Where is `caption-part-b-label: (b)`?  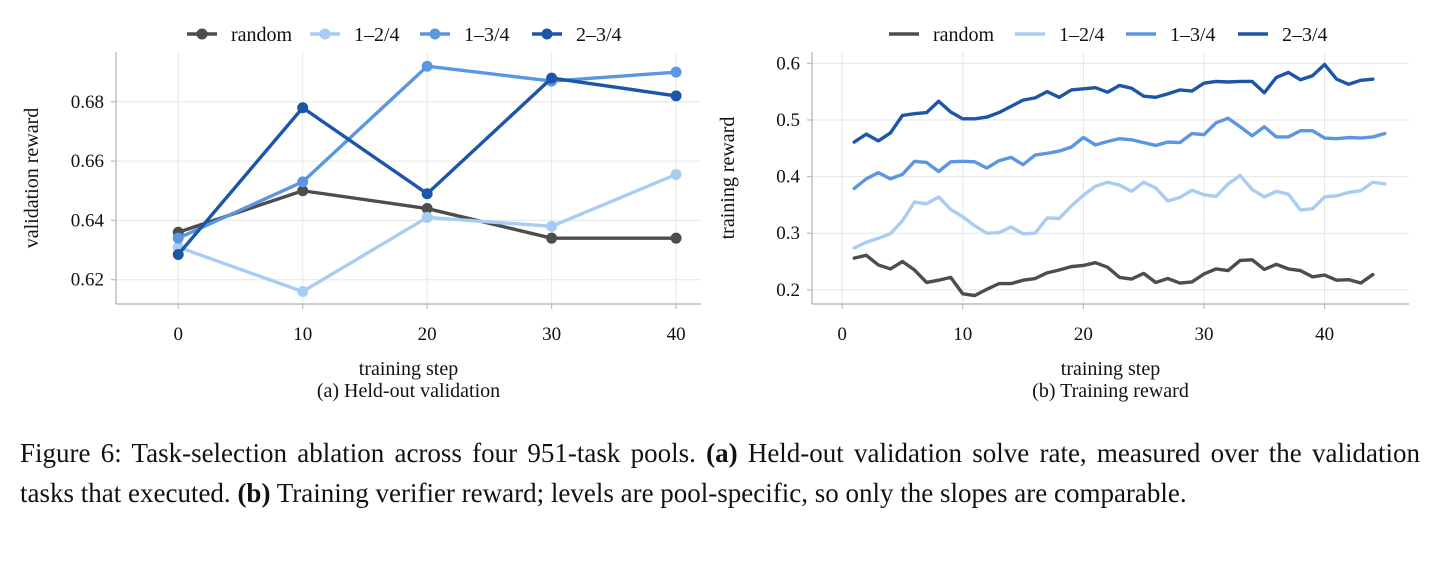 caption-part-b-label: (b) is located at coordinates (254, 493).